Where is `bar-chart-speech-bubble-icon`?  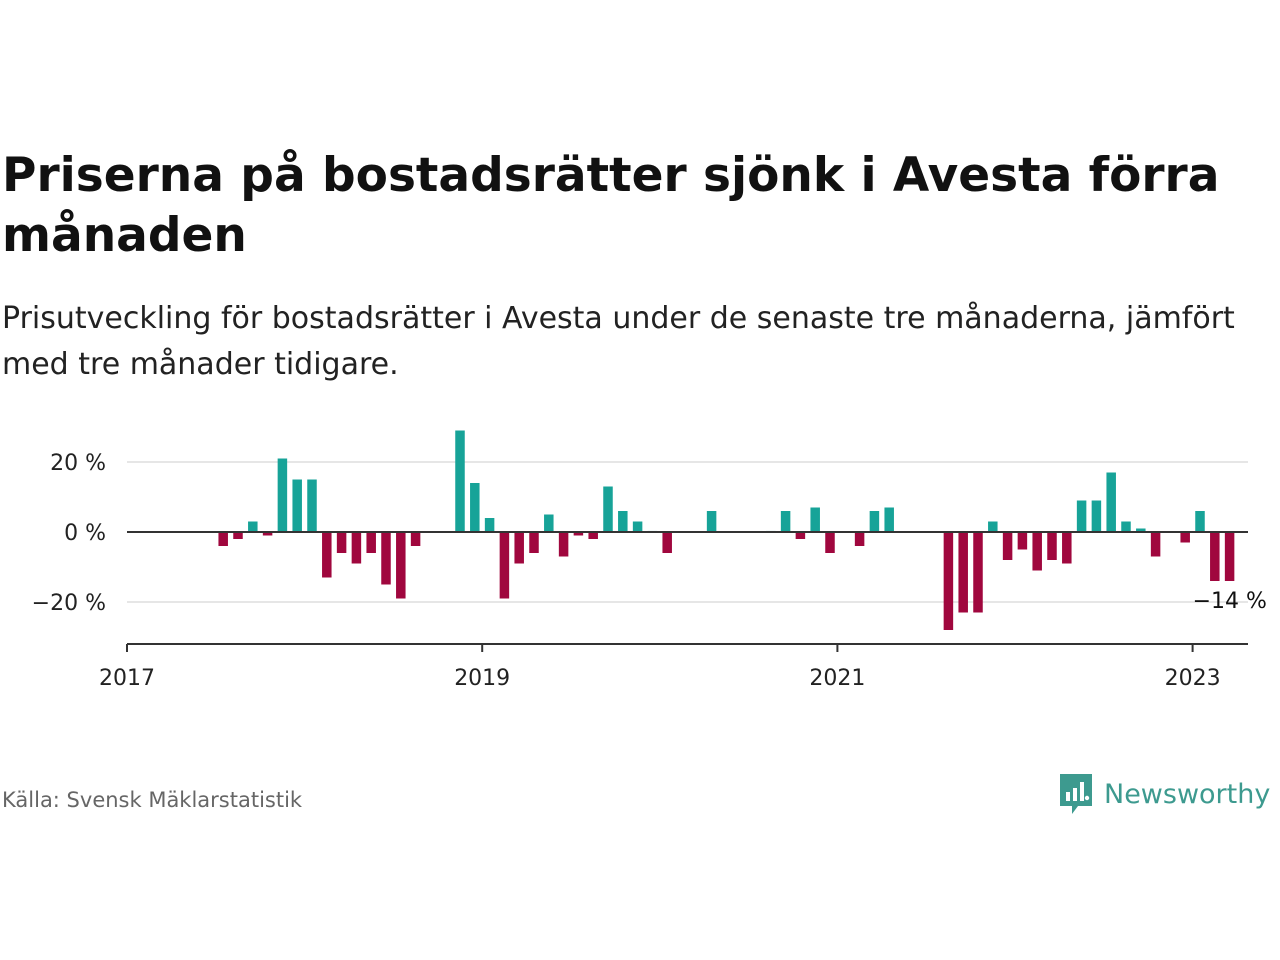
bar-chart-speech-bubble-icon is located at coordinates (1076, 794).